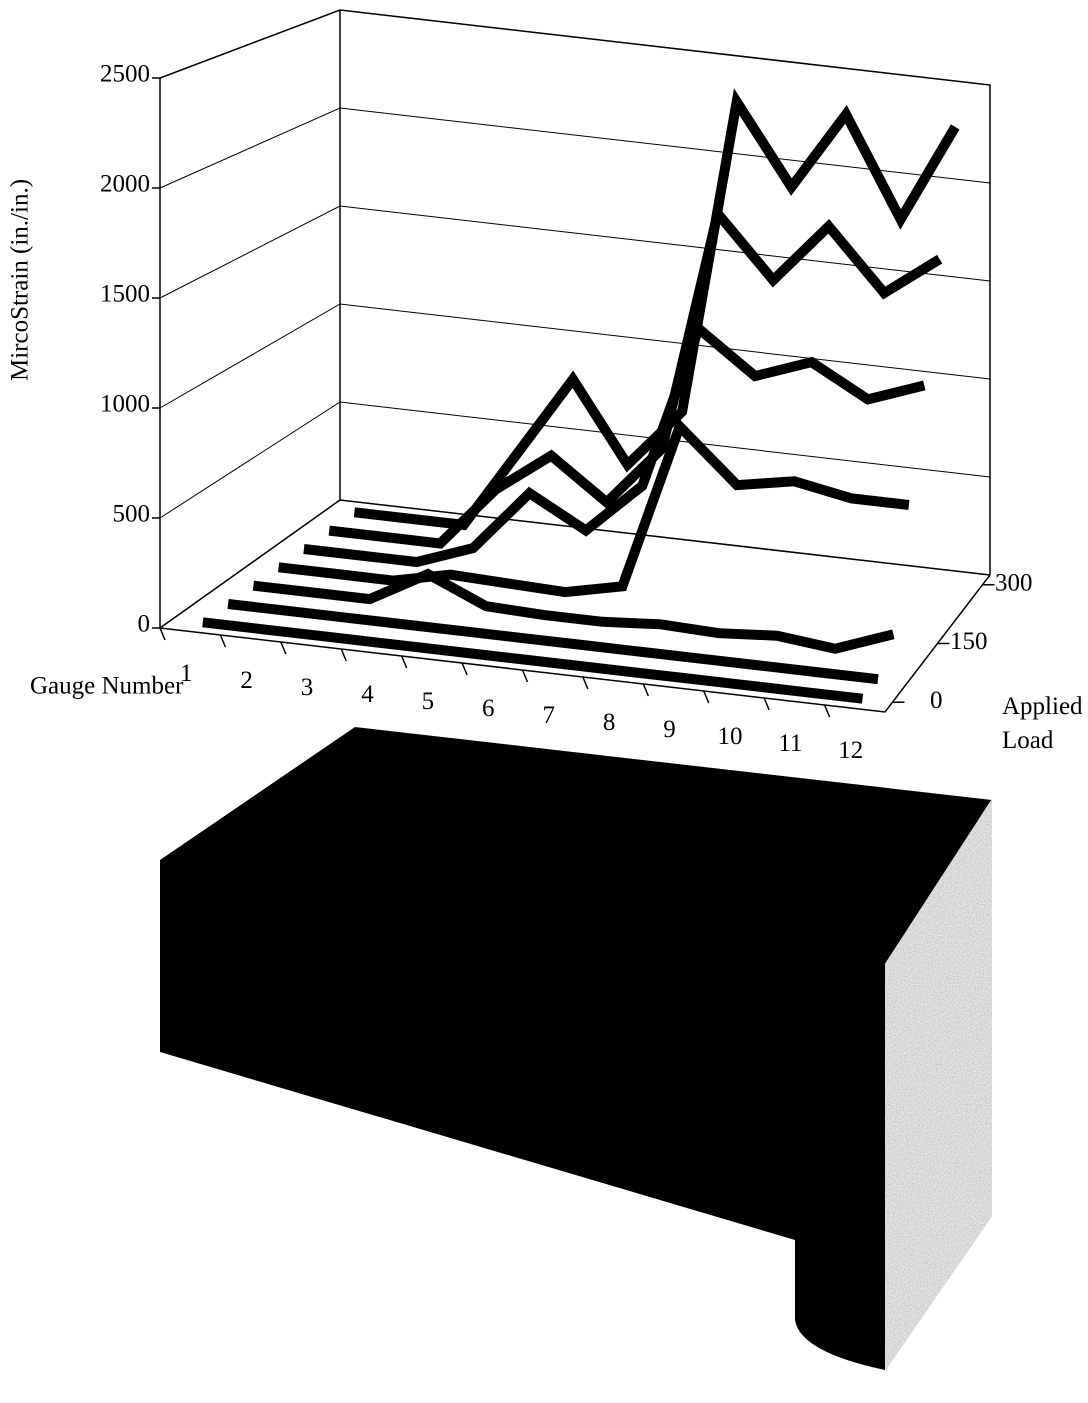 This screenshot has width=1088, height=1403. Describe the element at coordinates (969, 641) in the screenshot. I see `z-tick-label: 150` at that location.